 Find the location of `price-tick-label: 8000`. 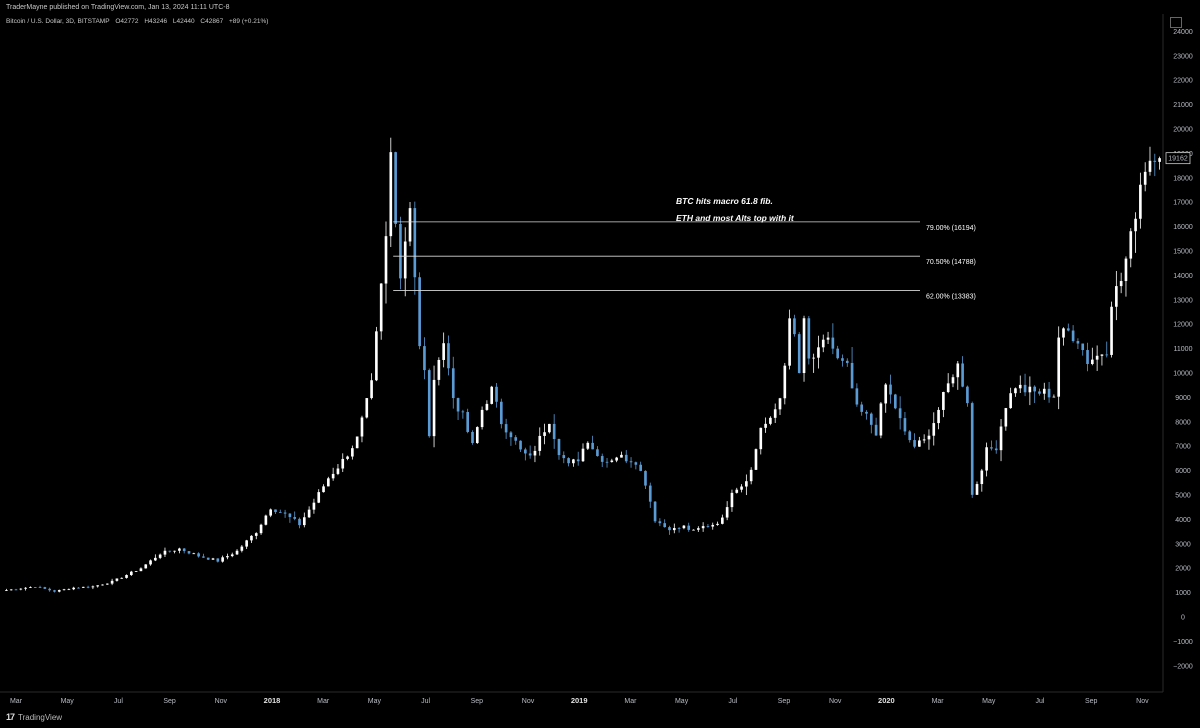

price-tick-label: 8000 is located at coordinates (1183, 422).